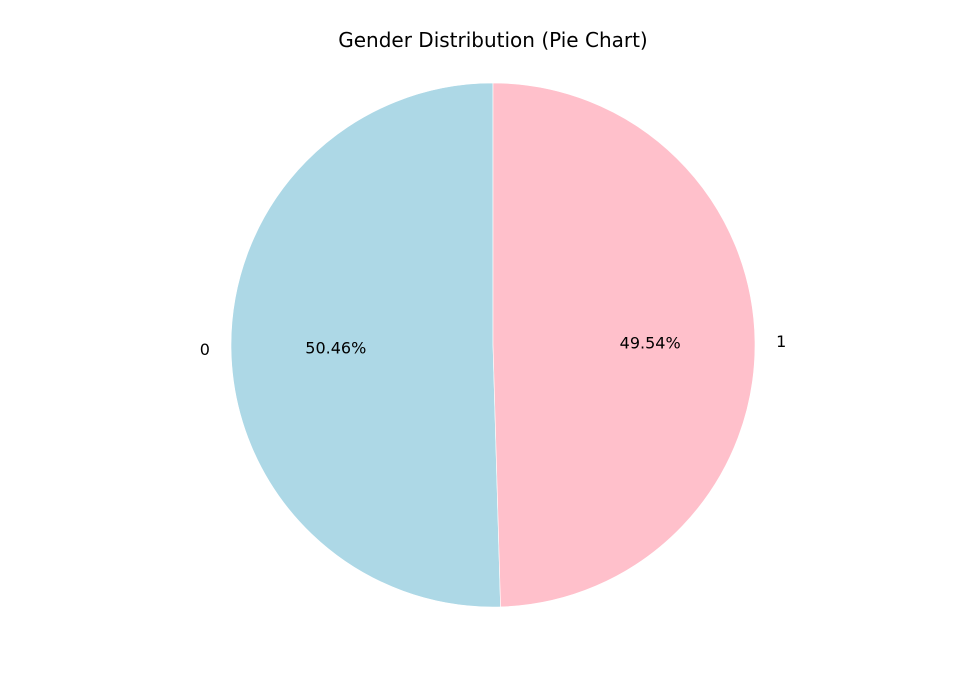 The height and width of the screenshot is (693, 969). Describe the element at coordinates (650, 343) in the screenshot. I see `slice-percent-1: 49.54%` at that location.